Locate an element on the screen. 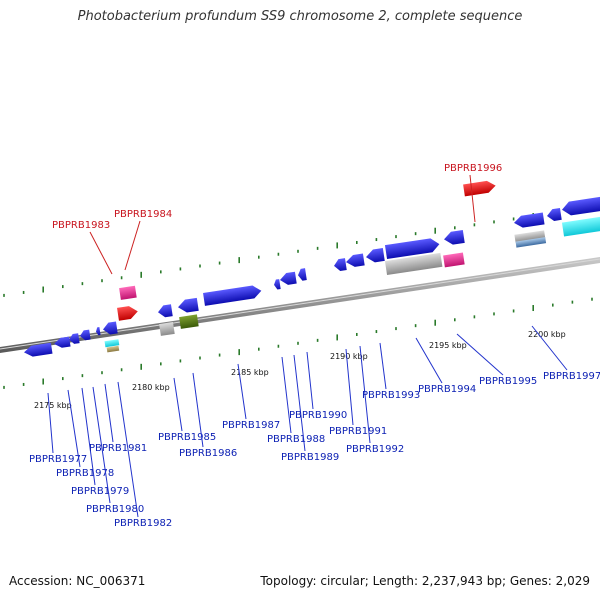  accession-text: Accession: NC_006371 is located at coordinates (77, 581).